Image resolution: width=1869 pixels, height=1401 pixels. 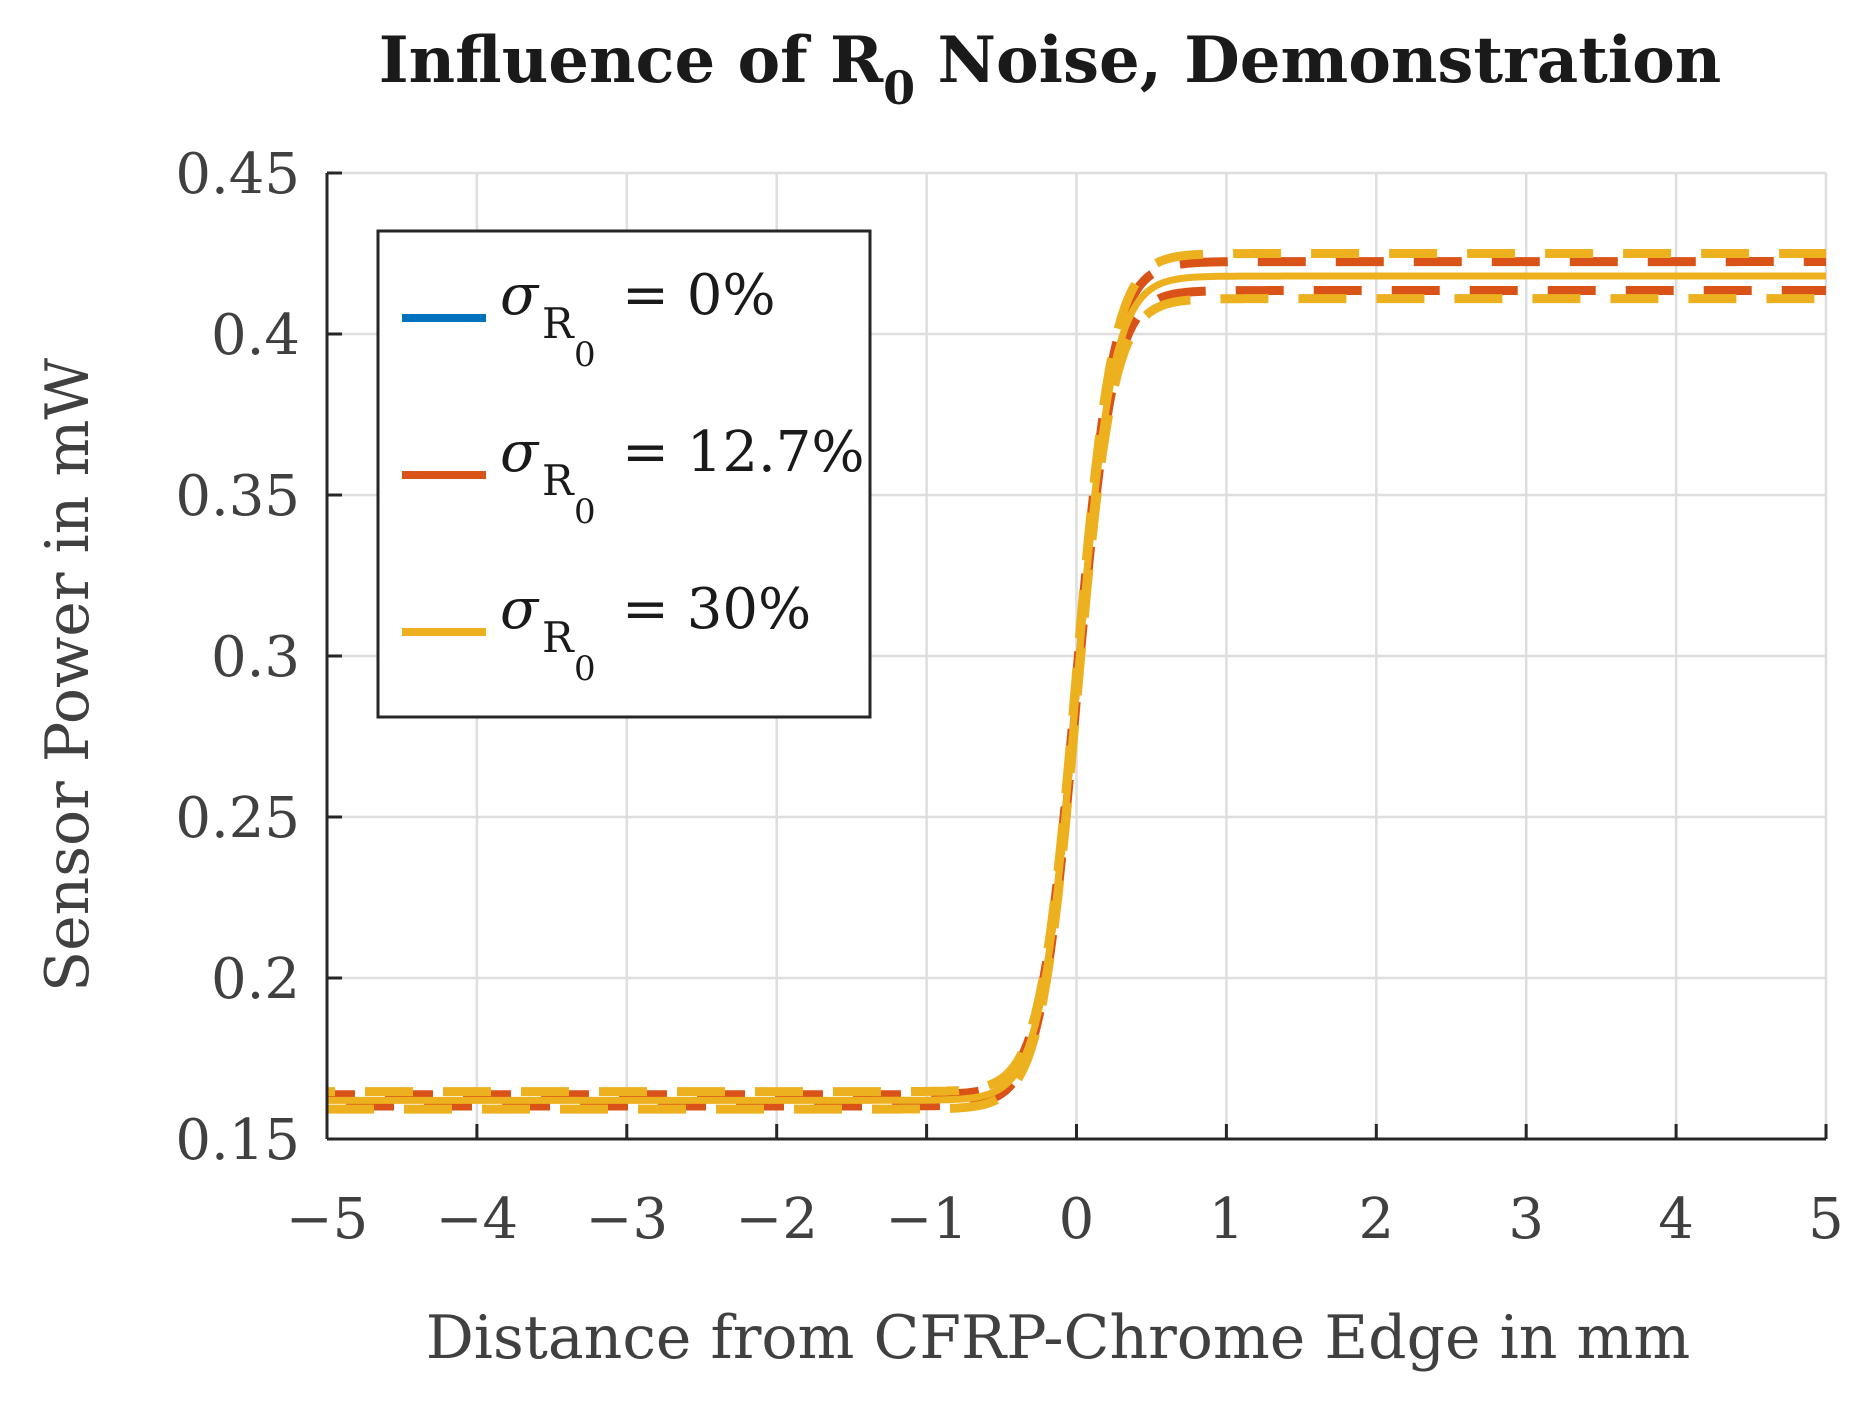 I want to click on y-tick-label: 0.4, so click(x=255, y=335).